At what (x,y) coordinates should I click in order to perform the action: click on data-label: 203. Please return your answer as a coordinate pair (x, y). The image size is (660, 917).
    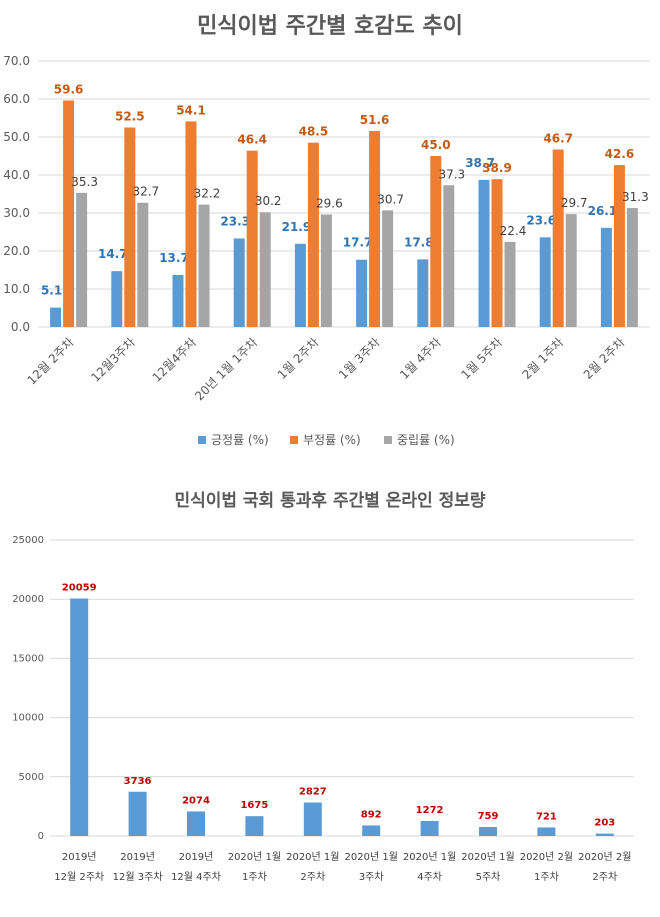
    Looking at the image, I should click on (604, 823).